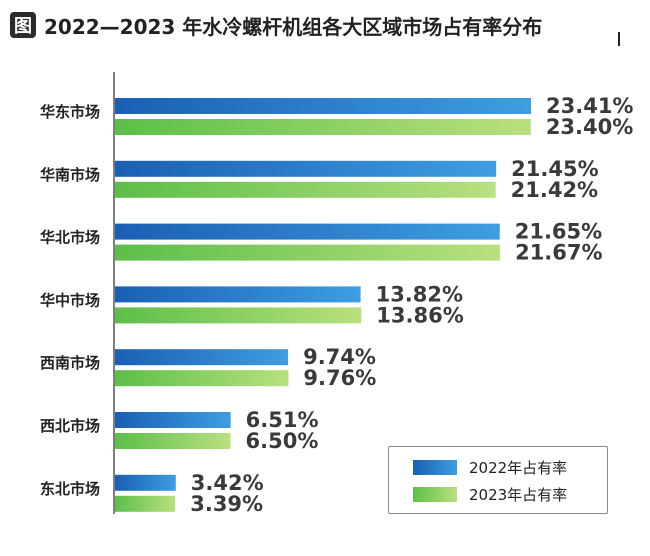 This screenshot has height=556, width=650. I want to click on legend-label-2023: 2023年占有率, so click(518, 495).